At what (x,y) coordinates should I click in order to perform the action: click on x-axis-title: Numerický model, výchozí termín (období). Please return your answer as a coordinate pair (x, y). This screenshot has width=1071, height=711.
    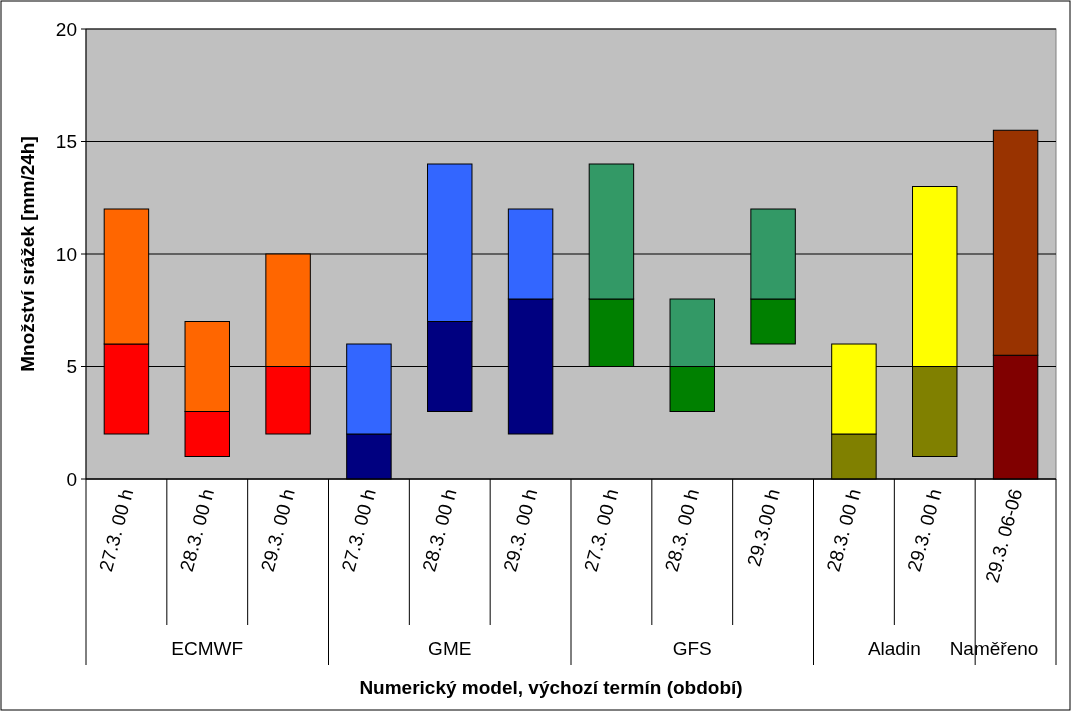
    Looking at the image, I should click on (551, 687).